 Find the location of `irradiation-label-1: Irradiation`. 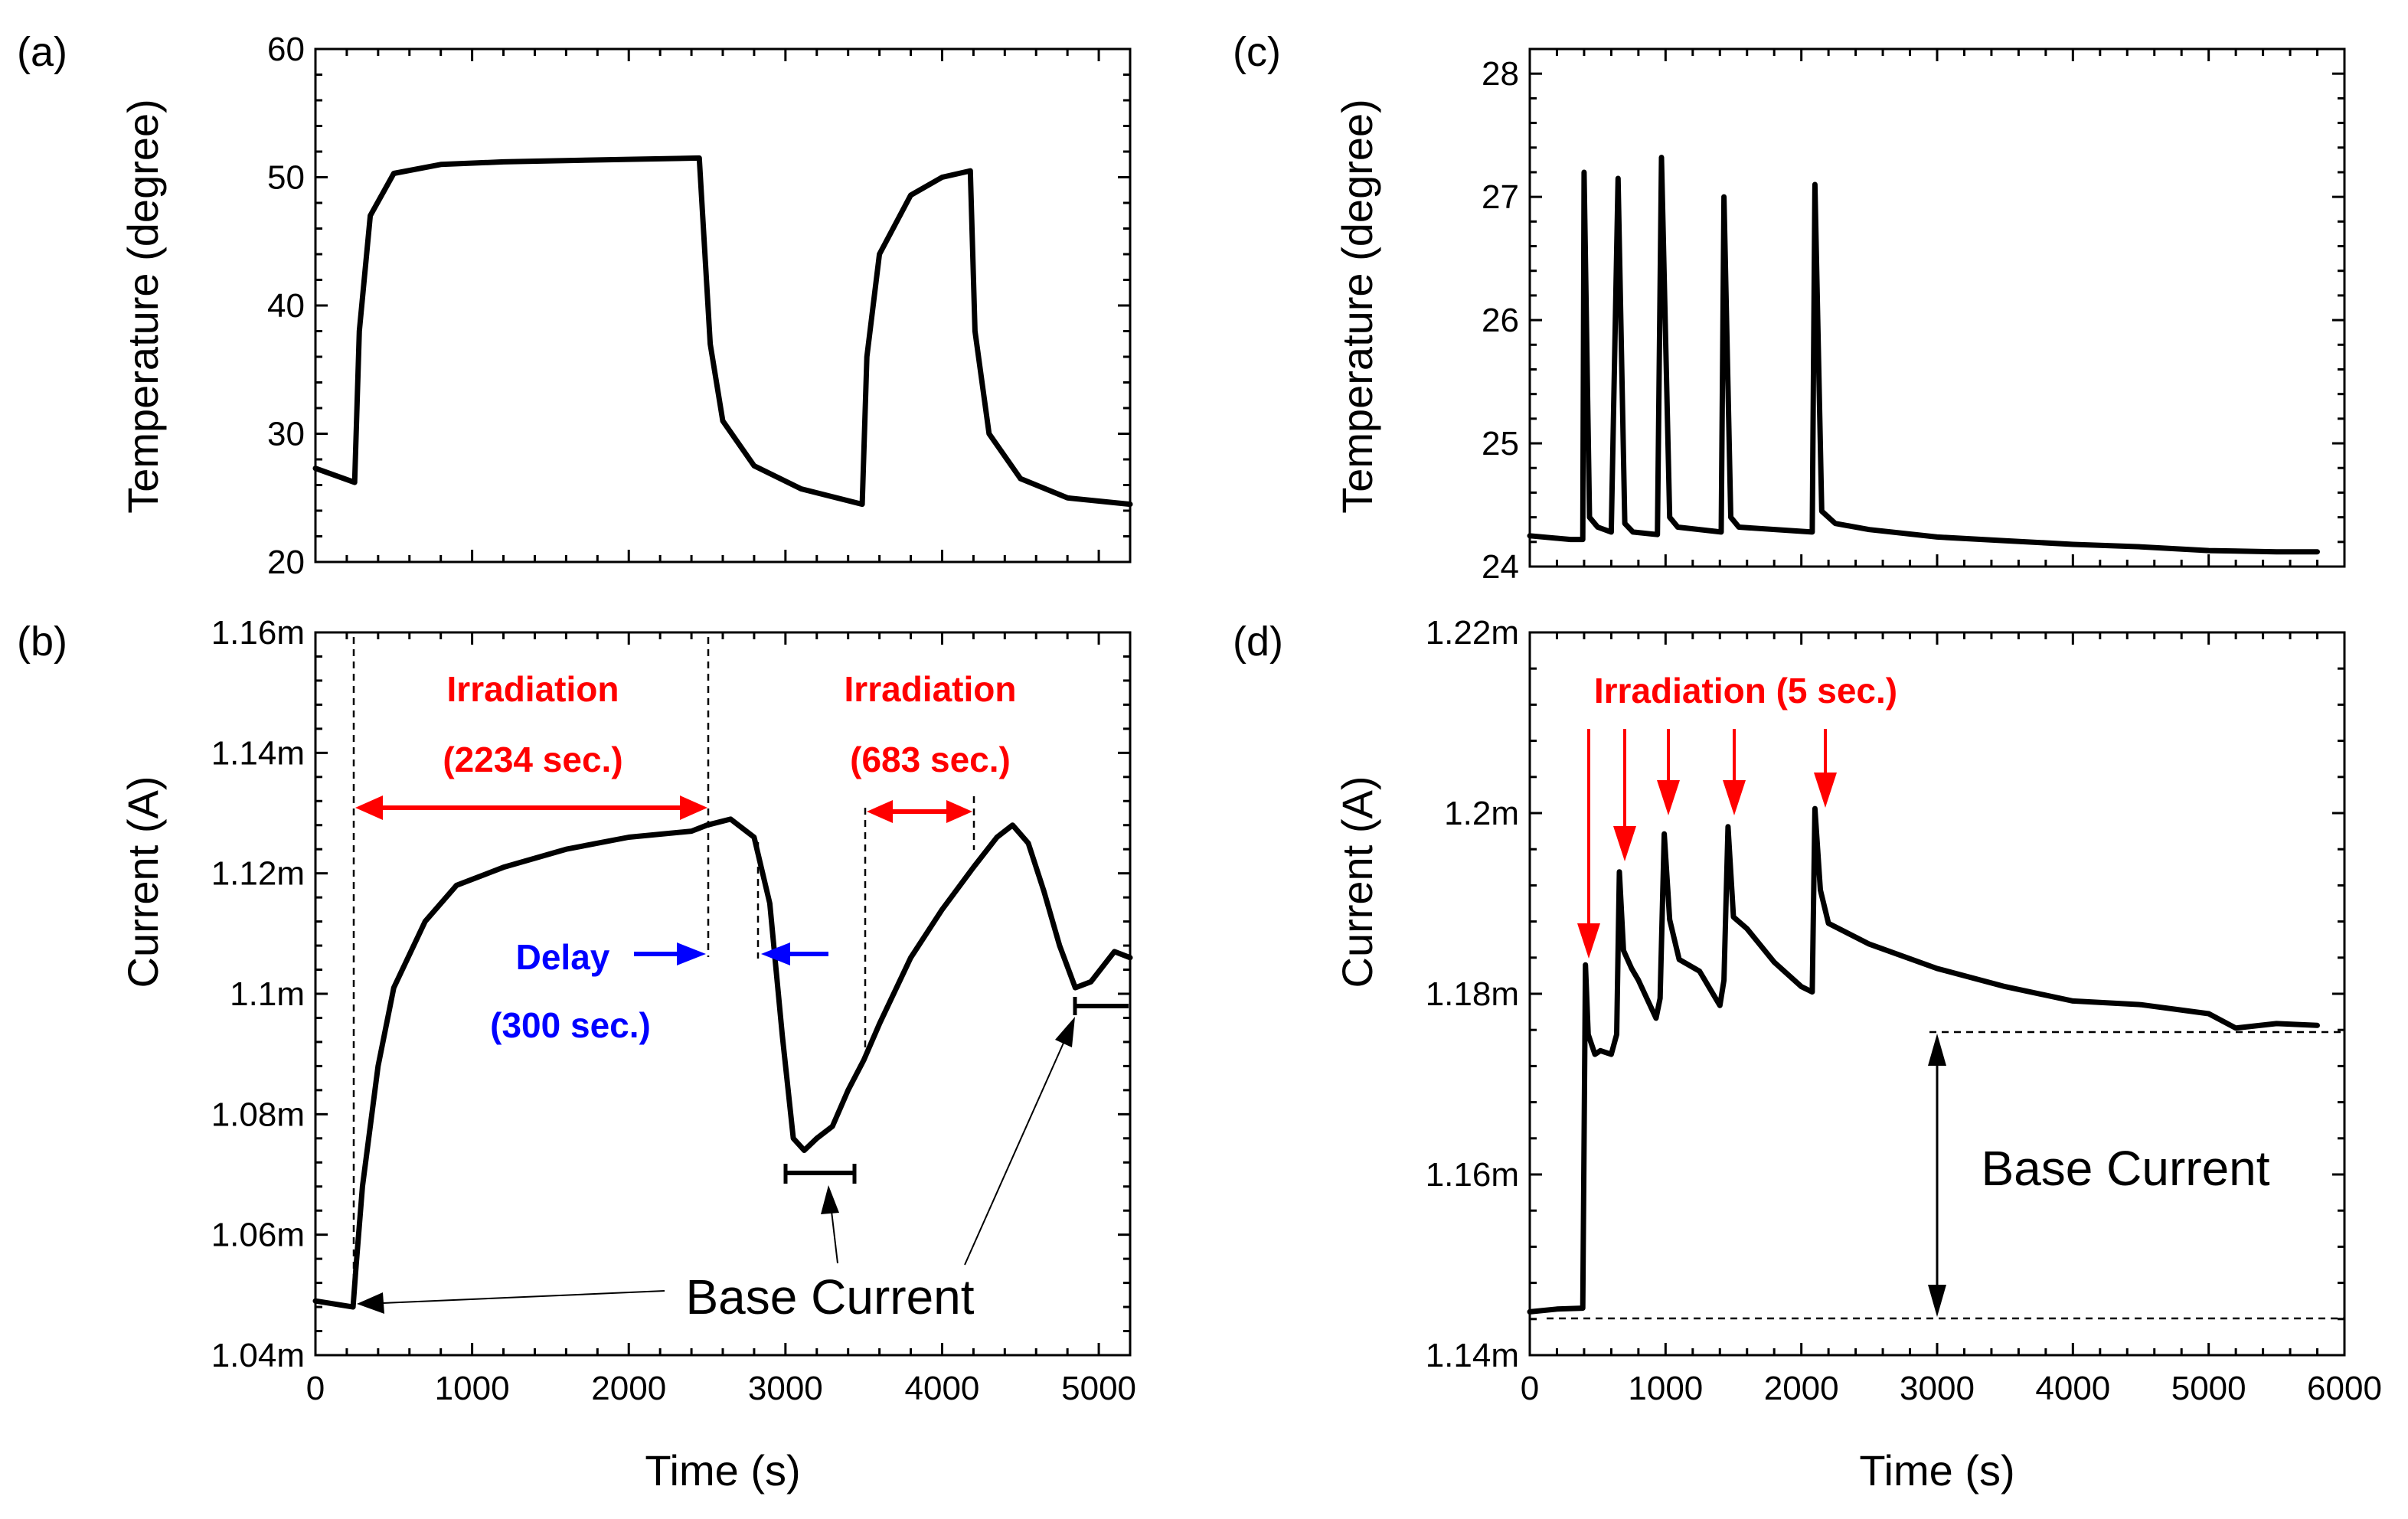

irradiation-label-1: Irradiation is located at coordinates (533, 689).